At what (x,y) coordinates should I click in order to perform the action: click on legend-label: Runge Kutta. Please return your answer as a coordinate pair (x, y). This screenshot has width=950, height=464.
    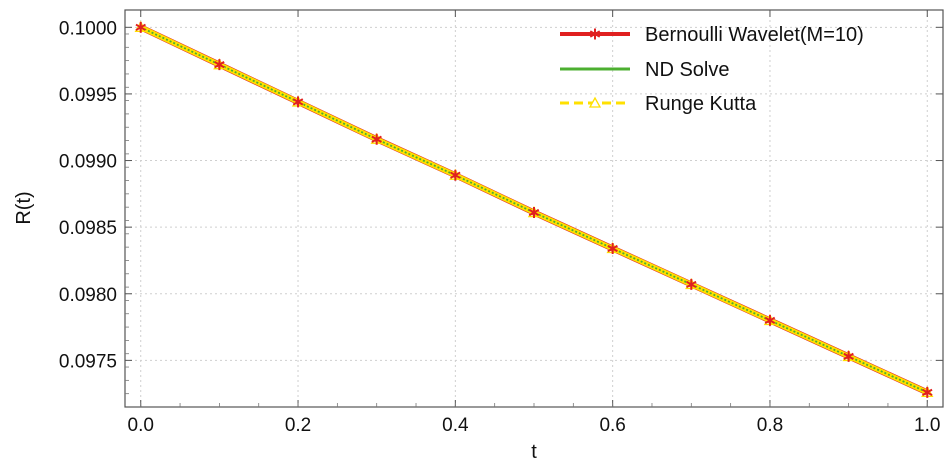
    Looking at the image, I should click on (701, 104).